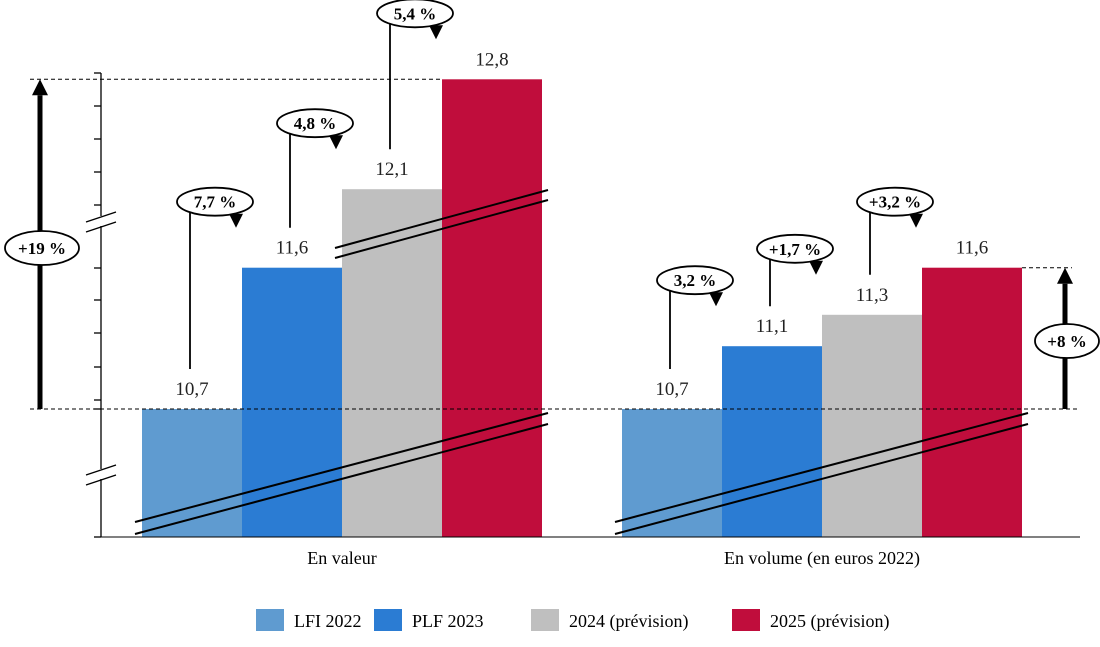 This screenshot has width=1100, height=647. Describe the element at coordinates (628, 621) in the screenshot. I see `legend-label: 2024 (prévision)` at that location.